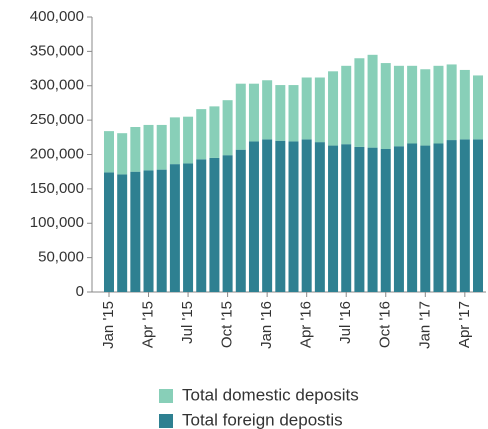 The width and height of the screenshot is (488, 429). What do you see at coordinates (57, 50) in the screenshot?
I see `y-tick-label: 350,000` at bounding box center [57, 50].